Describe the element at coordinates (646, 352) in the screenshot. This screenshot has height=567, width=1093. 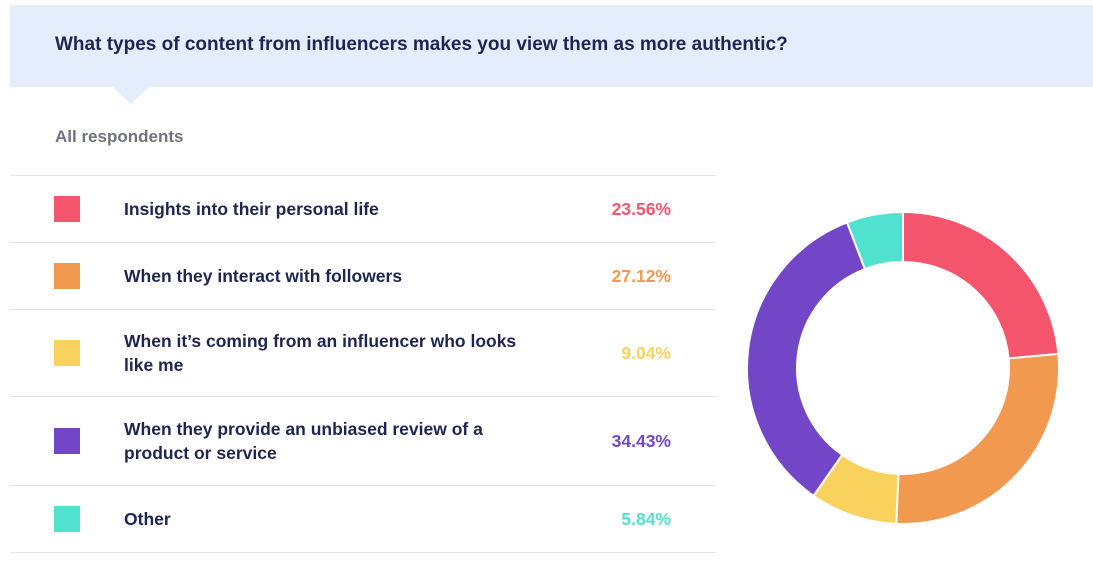
I see `legend-value: 9.04%` at that location.